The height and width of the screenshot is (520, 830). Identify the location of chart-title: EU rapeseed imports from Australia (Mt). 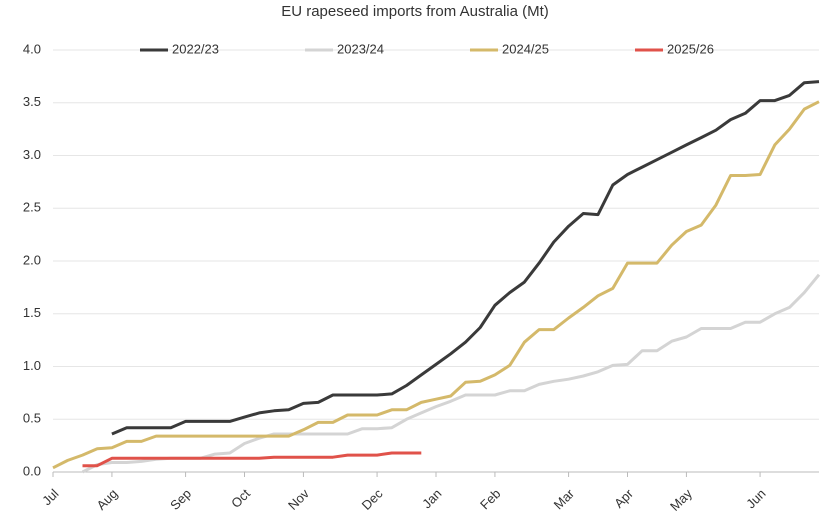
(415, 11).